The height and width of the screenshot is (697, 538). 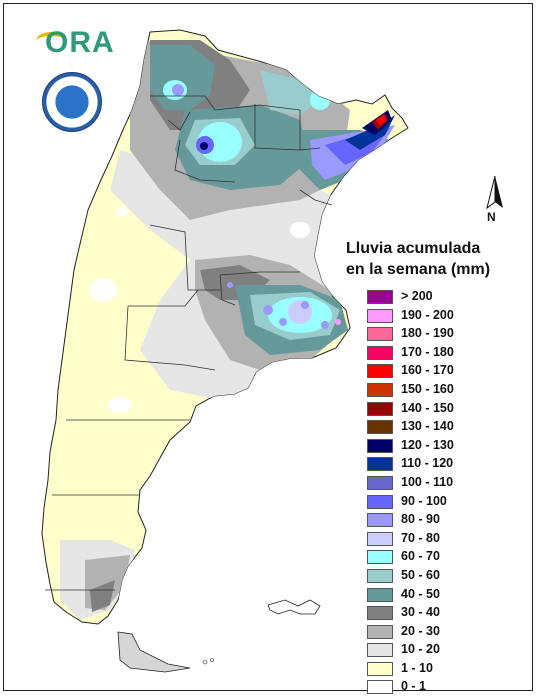 What do you see at coordinates (294, 607) in the screenshot?
I see `malvinas-islands` at bounding box center [294, 607].